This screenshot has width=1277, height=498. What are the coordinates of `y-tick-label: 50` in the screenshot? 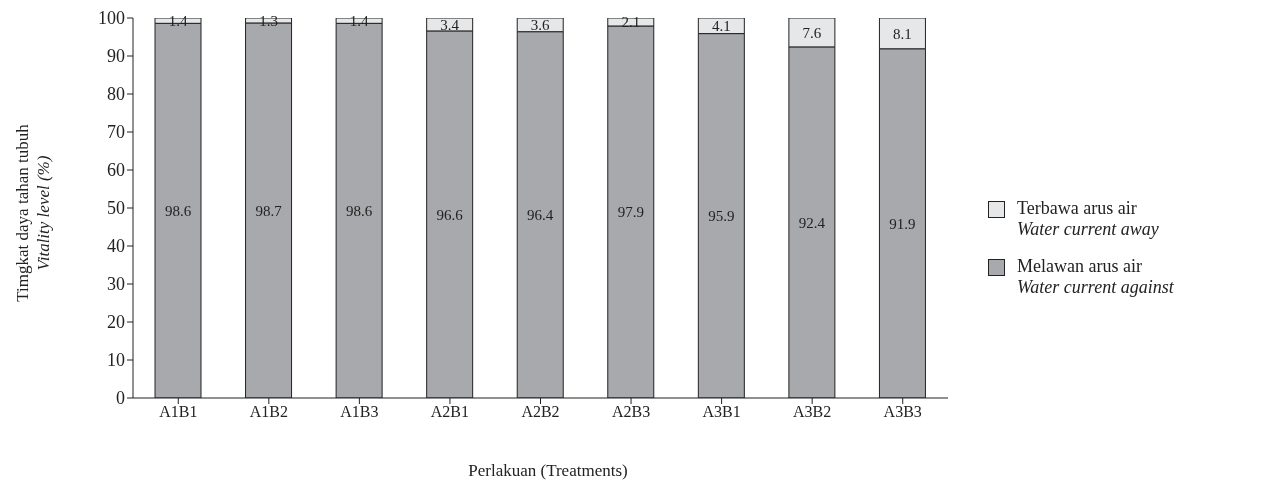 It's located at (116, 208).